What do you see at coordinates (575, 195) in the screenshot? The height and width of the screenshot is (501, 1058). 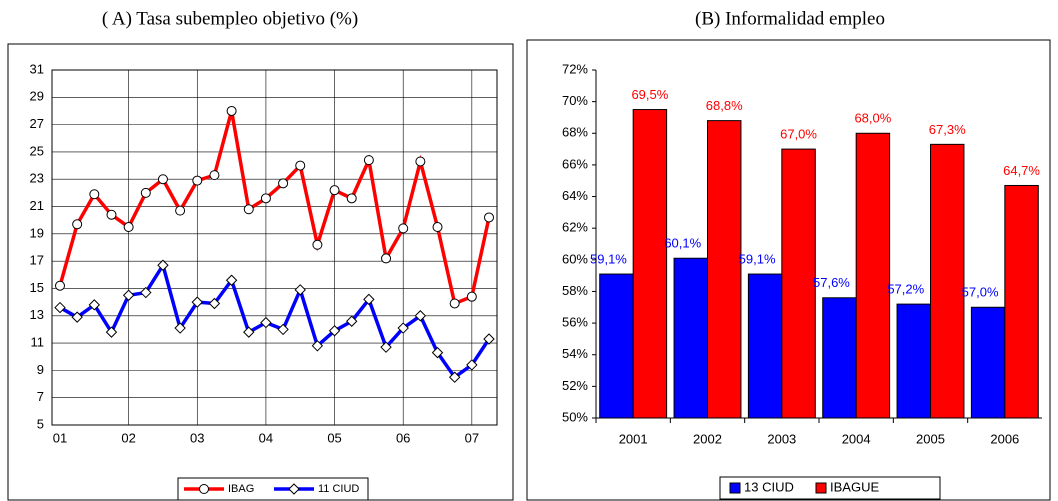 I see `y-tick-label: 64%` at bounding box center [575, 195].